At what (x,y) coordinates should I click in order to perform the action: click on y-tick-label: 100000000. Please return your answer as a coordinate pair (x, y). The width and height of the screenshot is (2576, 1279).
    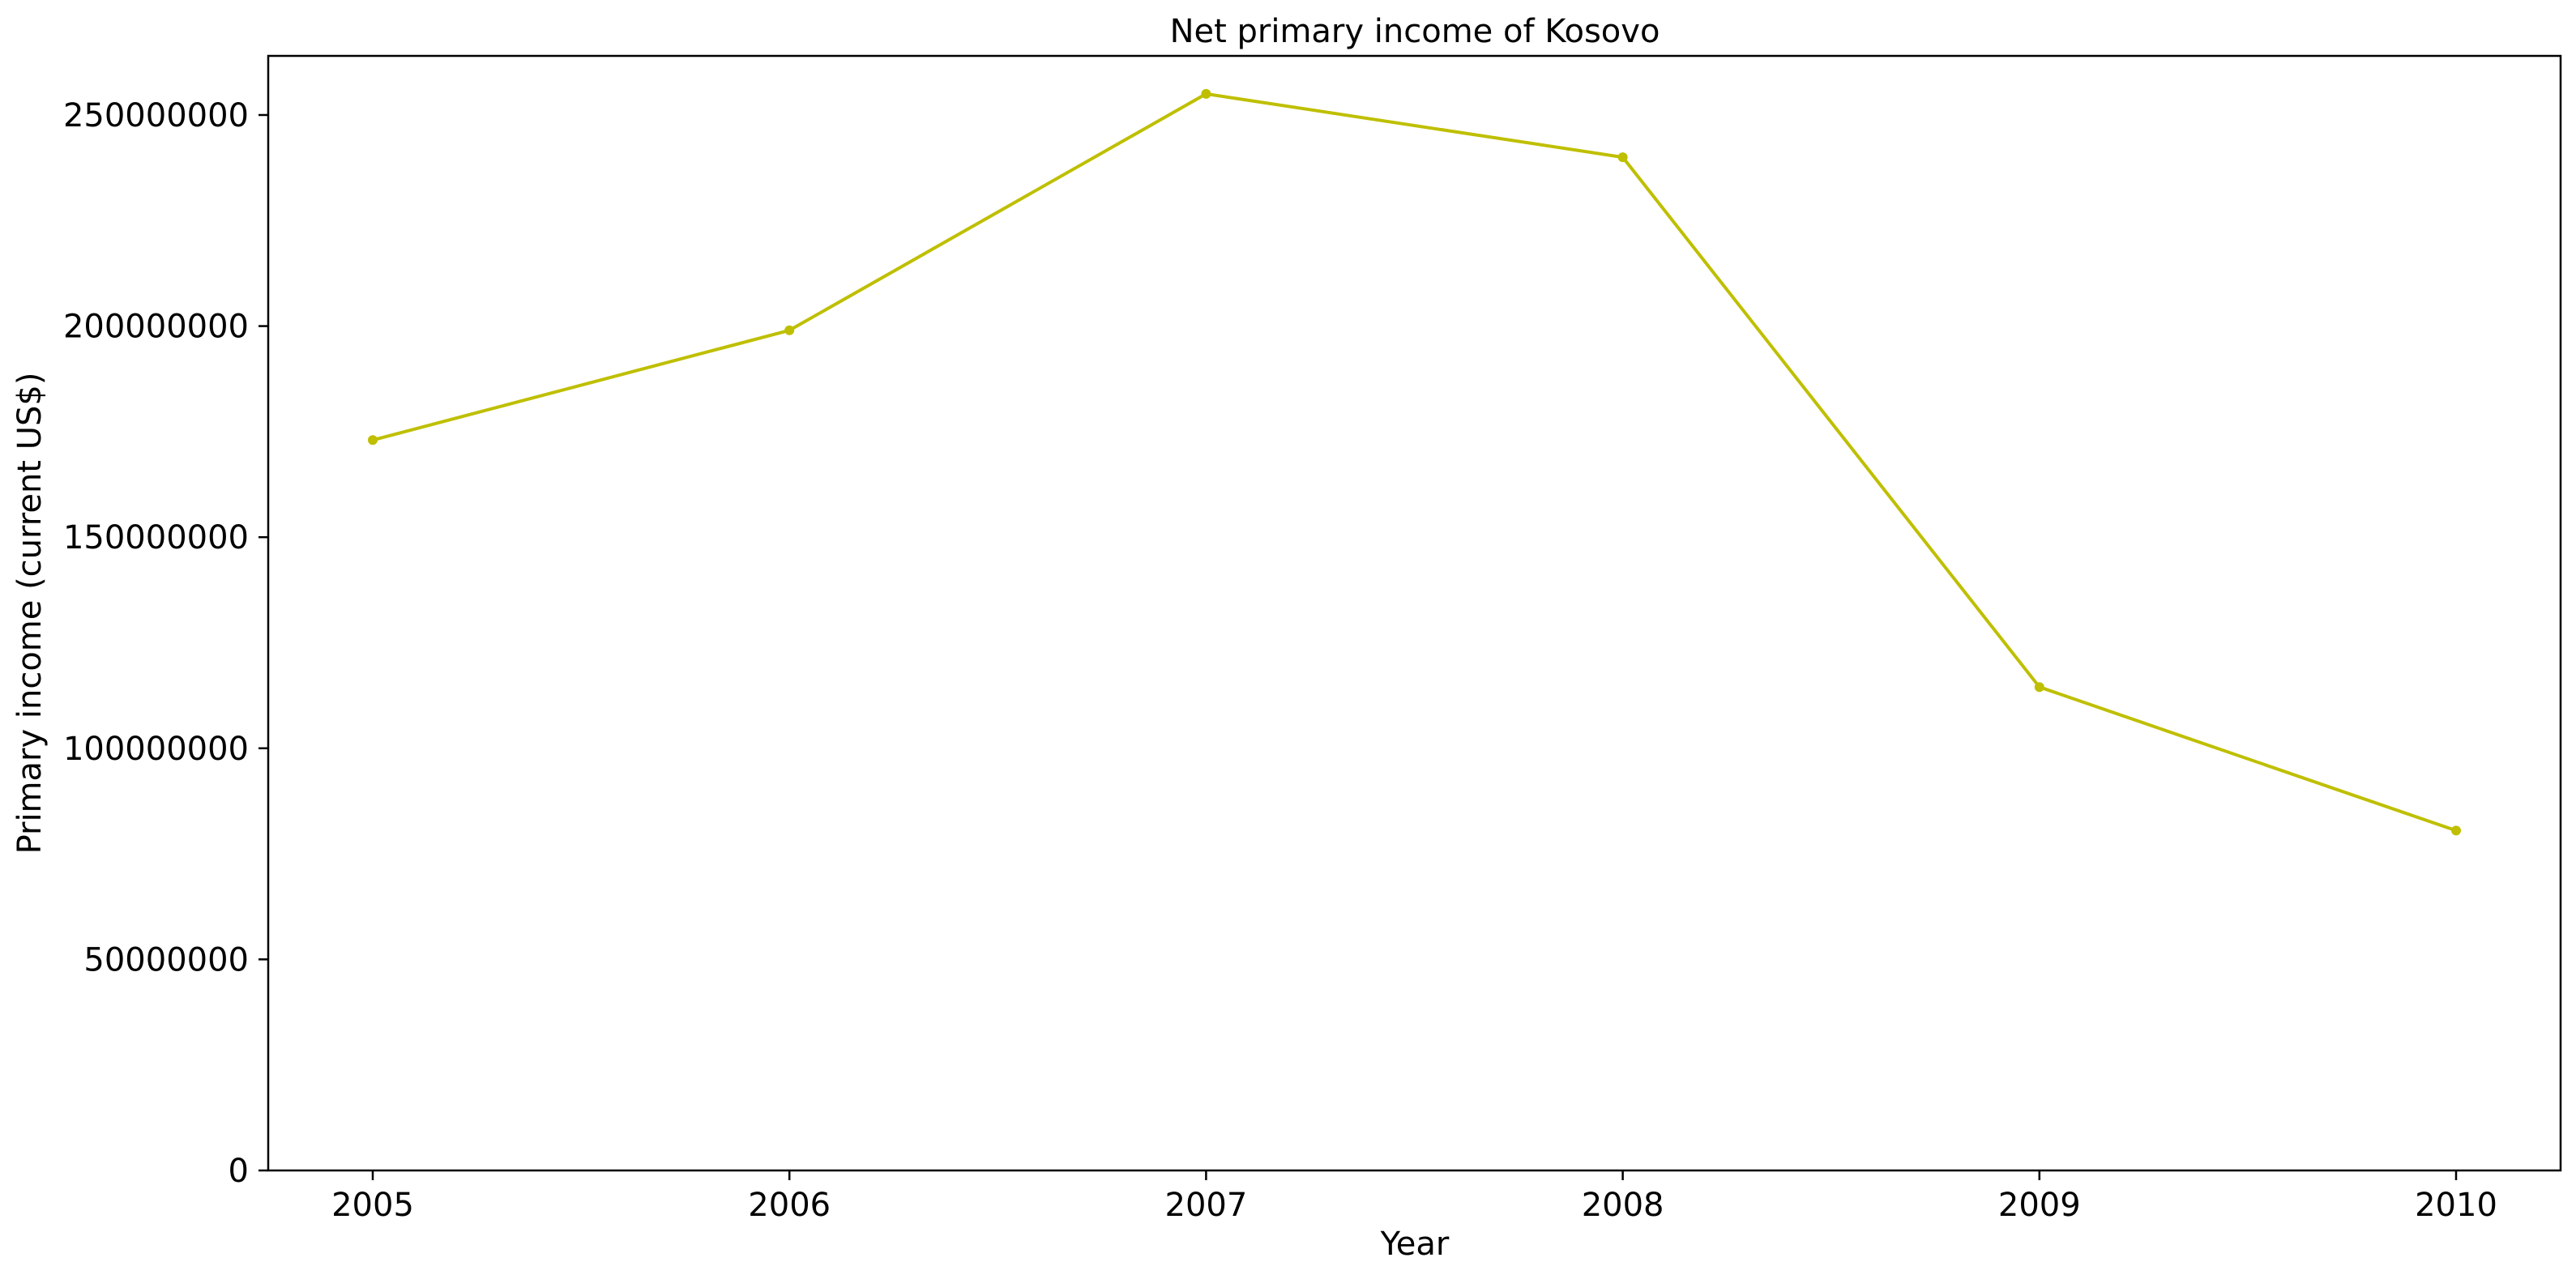
    Looking at the image, I should click on (156, 749).